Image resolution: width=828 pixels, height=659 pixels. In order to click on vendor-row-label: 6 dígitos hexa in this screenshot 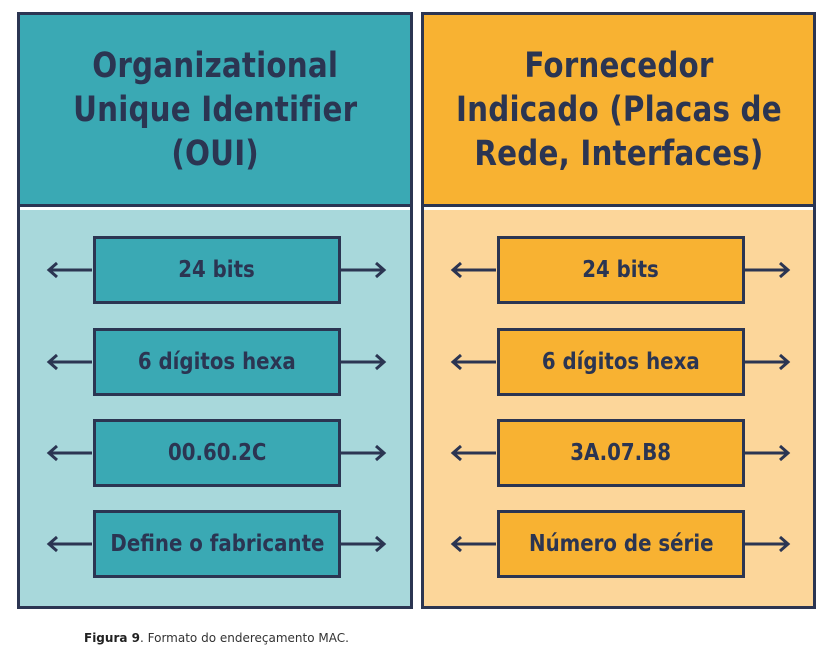, I will do `click(621, 362)`.